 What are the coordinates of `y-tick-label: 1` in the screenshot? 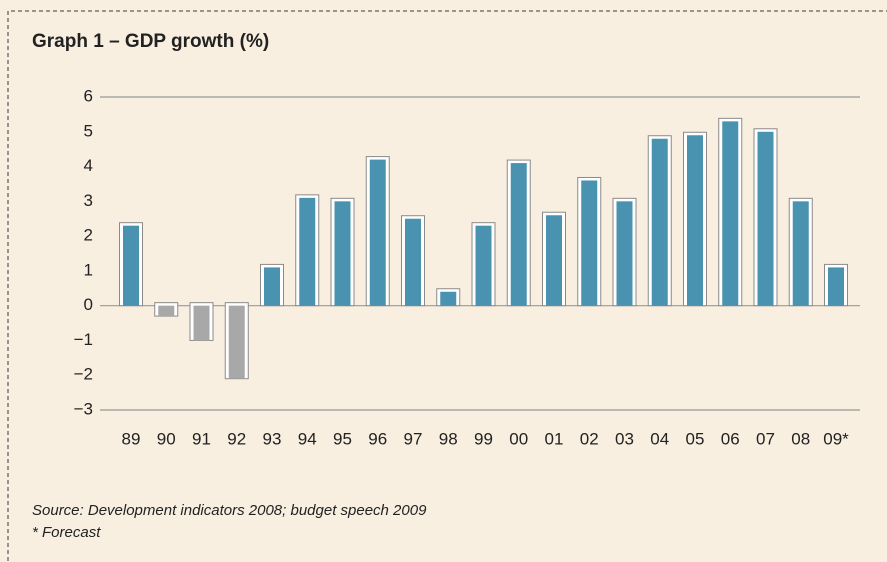 It's located at (88, 269).